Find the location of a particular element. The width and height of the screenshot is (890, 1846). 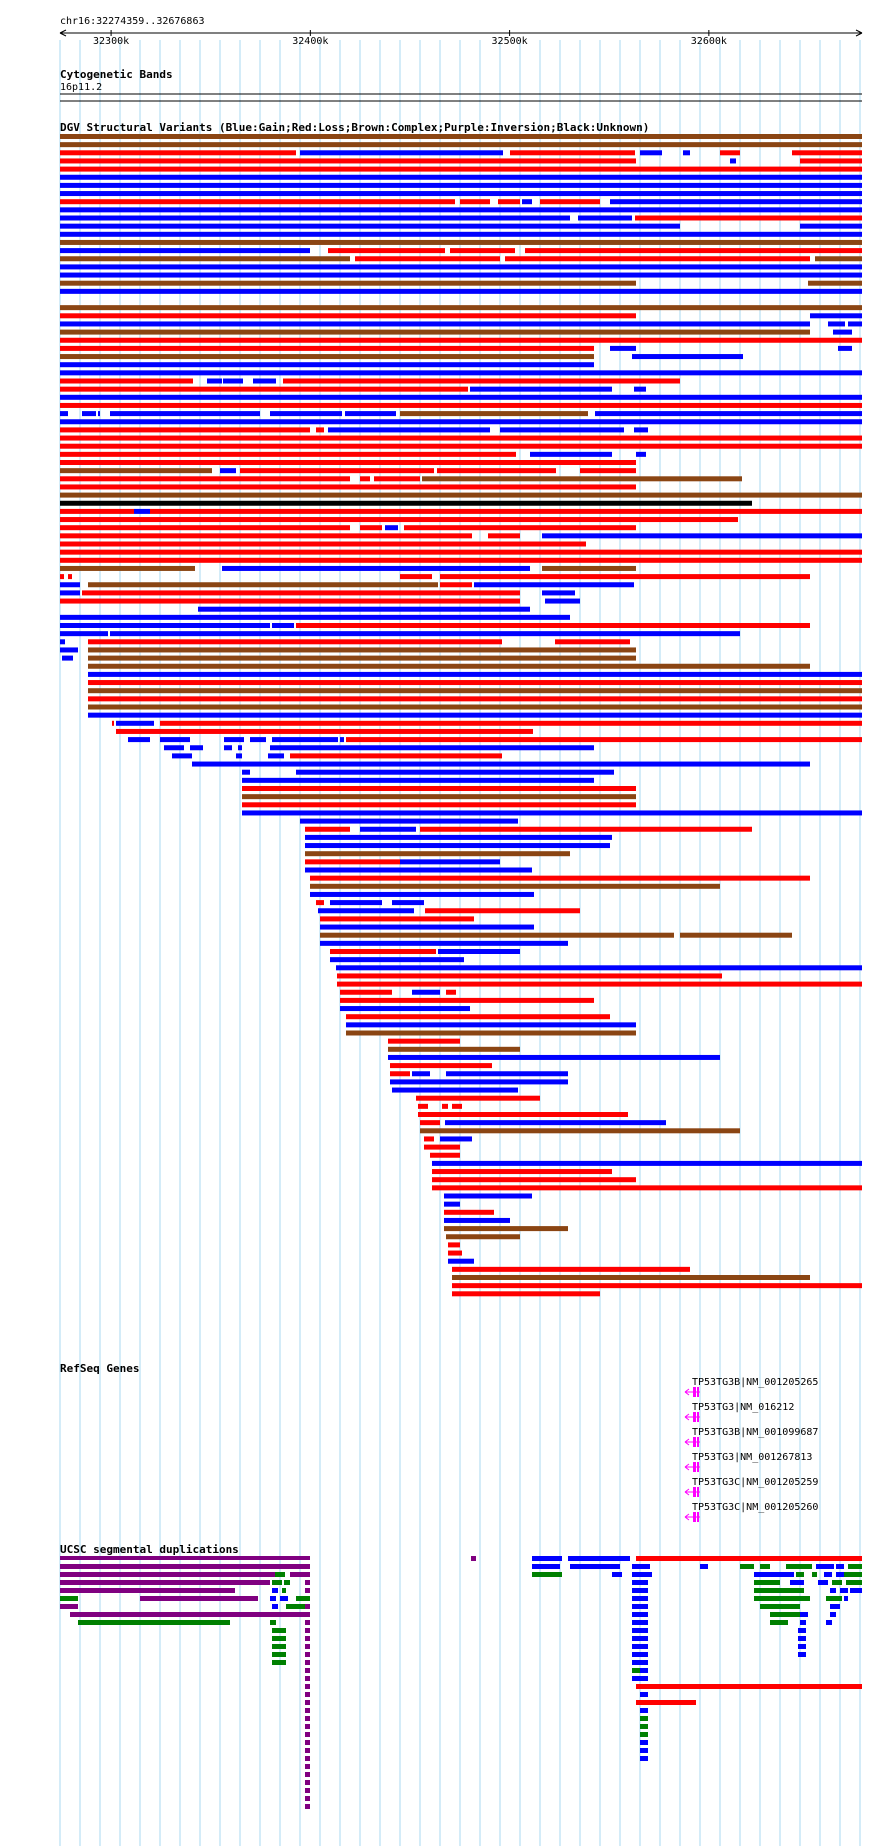

segdup-track: UCSC segmental duplications is located at coordinates (461, 1676).